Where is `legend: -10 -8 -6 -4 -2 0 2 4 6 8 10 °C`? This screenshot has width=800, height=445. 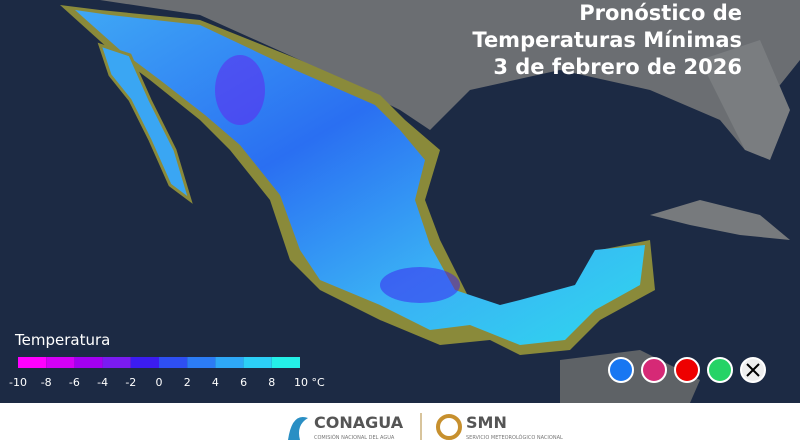 legend: -10 -8 -6 -4 -2 0 2 4 6 8 10 °C is located at coordinates (167, 373).